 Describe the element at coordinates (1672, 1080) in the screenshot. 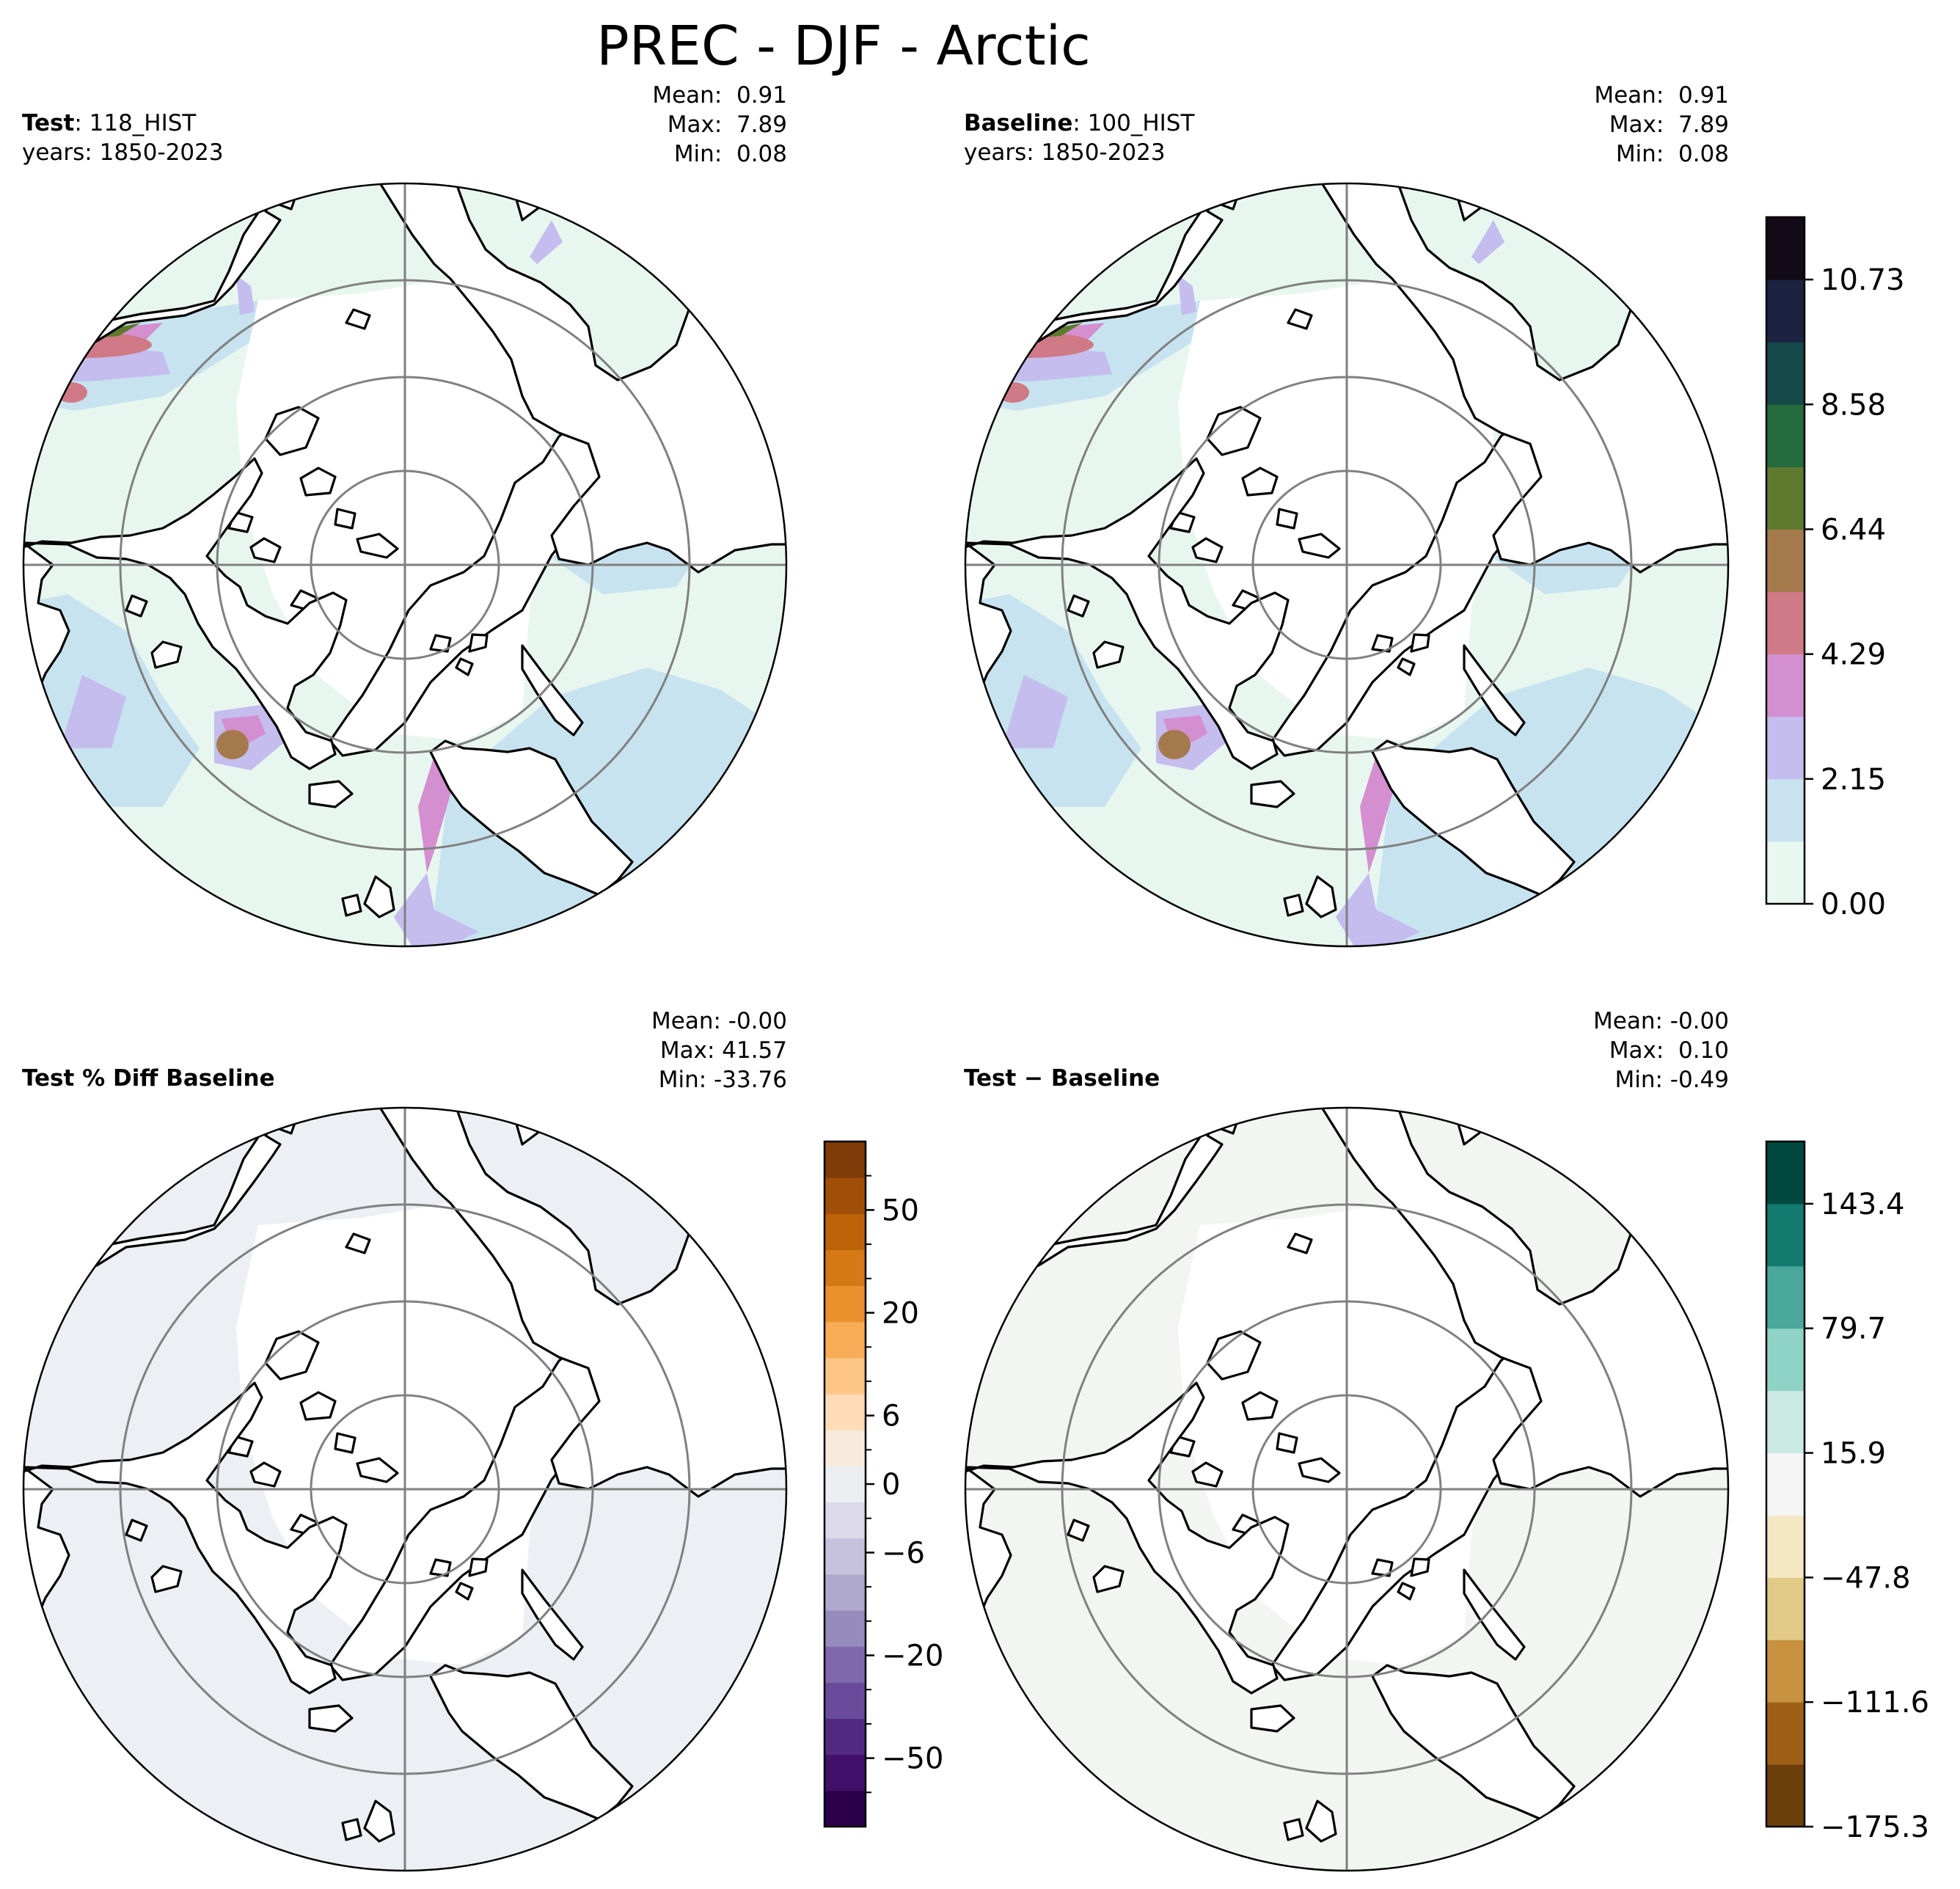

I see `stat-line: Min: -0.49` at that location.